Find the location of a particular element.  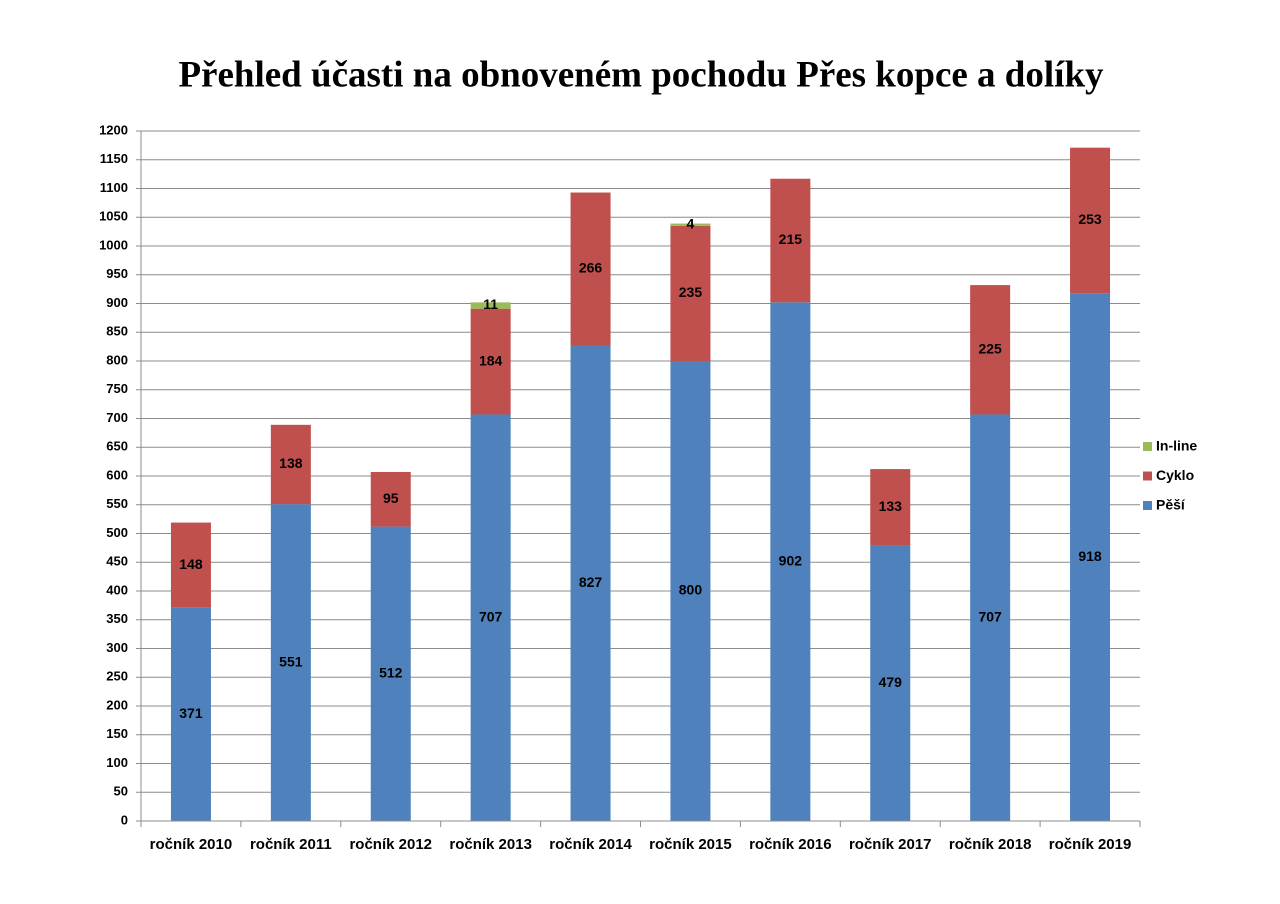

y-tick-label: 1050 is located at coordinates (113, 216).